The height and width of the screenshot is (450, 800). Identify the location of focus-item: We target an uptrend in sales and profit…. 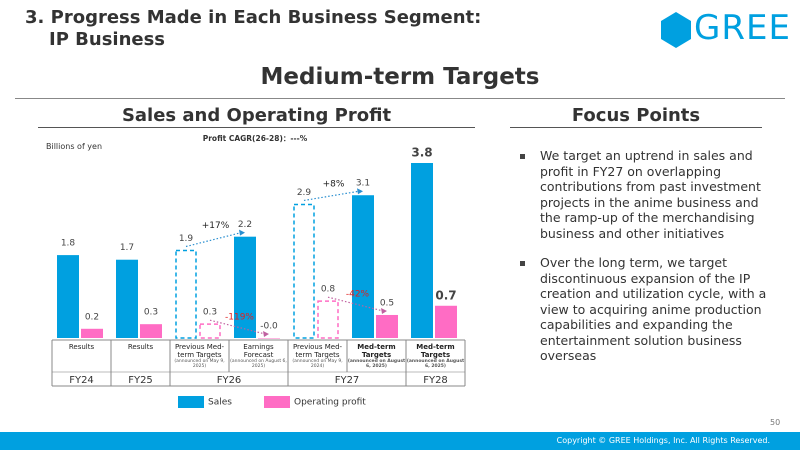
(643, 194).